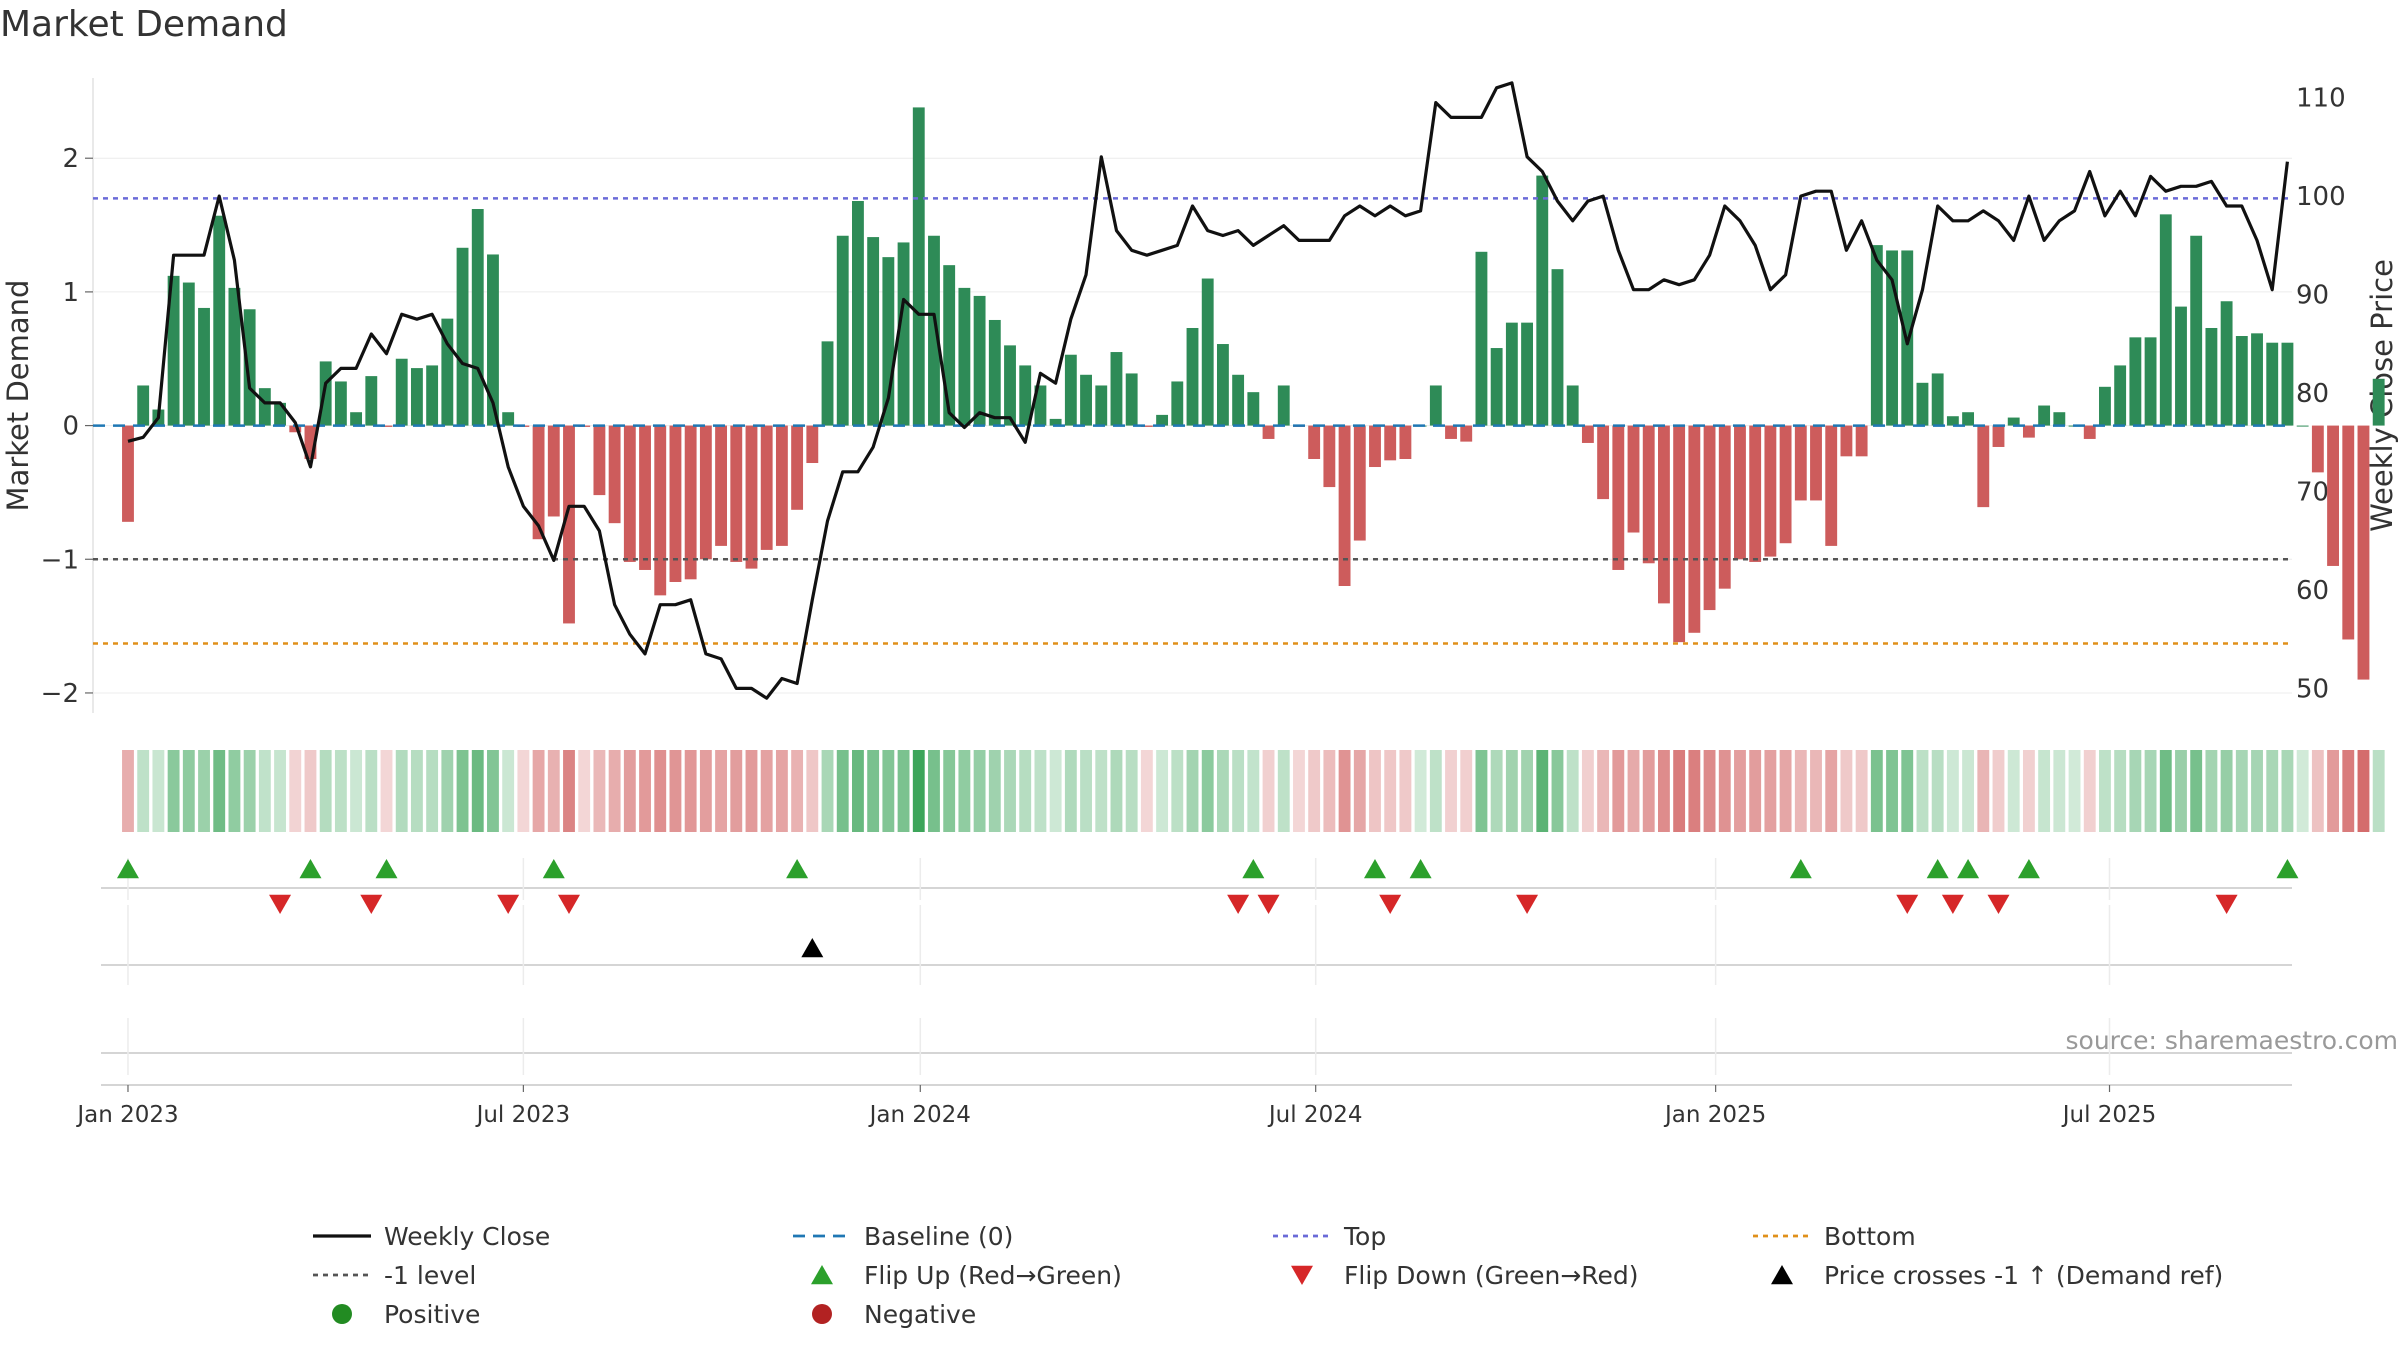 The height and width of the screenshot is (1350, 2400). I want to click on source-label: source: sharemaestro.com, so click(2232, 1040).